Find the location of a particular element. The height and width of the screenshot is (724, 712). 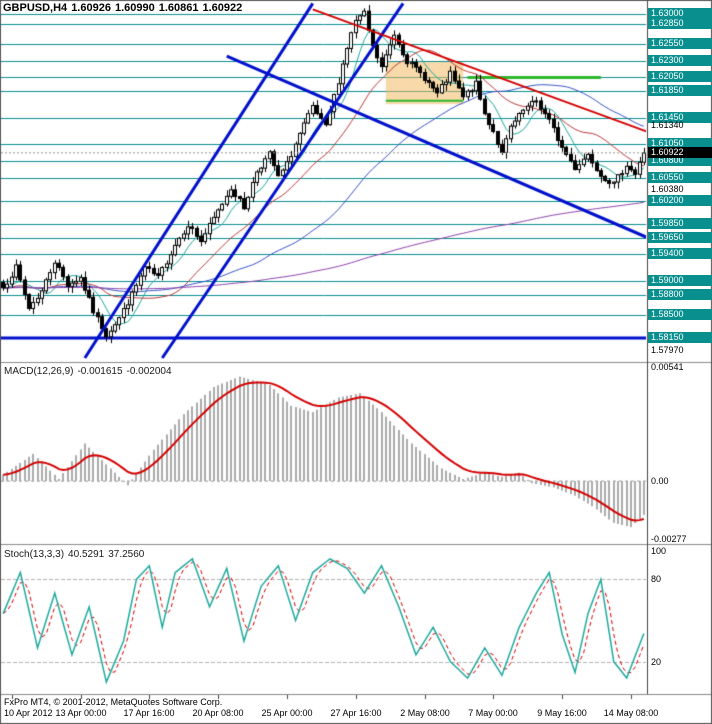

macd-signal-value: -0.002004 is located at coordinates (149, 371).